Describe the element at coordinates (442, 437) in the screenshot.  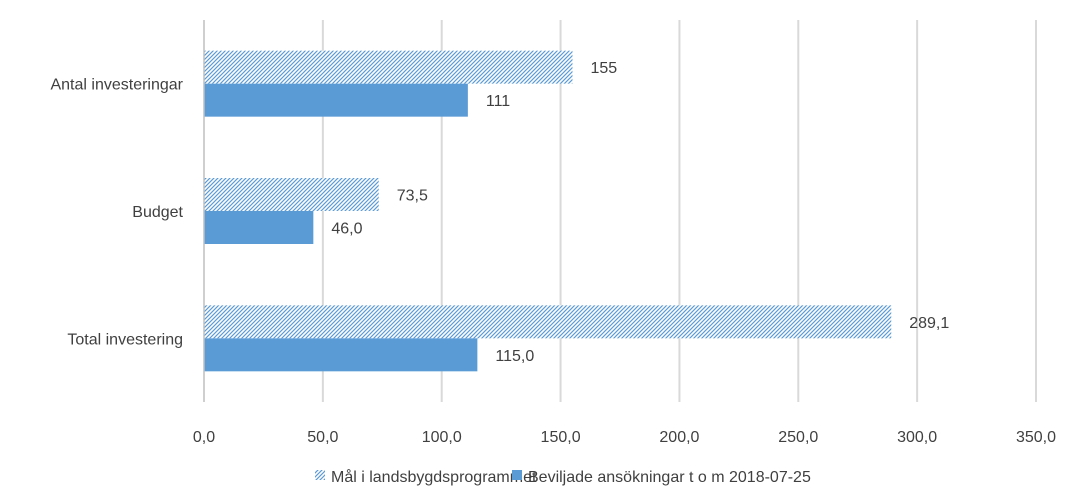
I see `x-tick-label: 100,0` at that location.